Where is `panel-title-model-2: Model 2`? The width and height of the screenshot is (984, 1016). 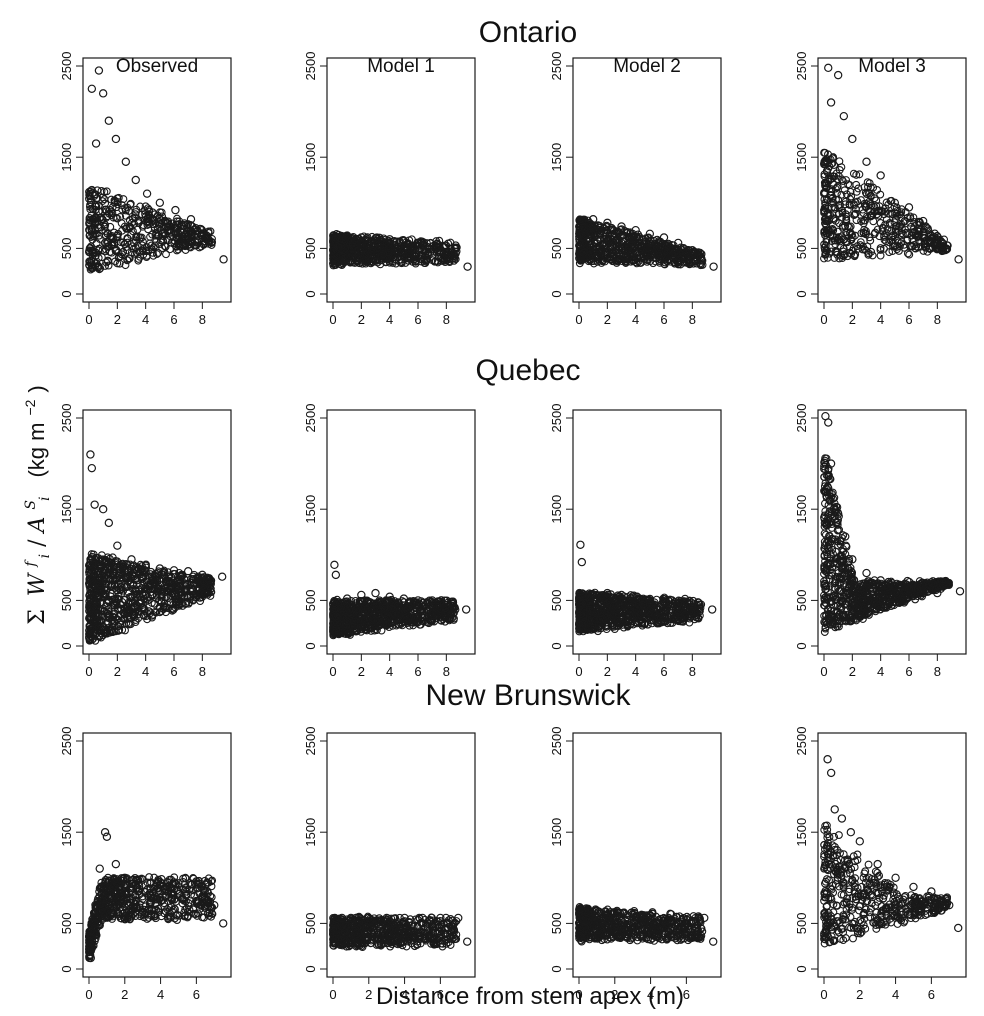 panel-title-model-2: Model 2 is located at coordinates (647, 66).